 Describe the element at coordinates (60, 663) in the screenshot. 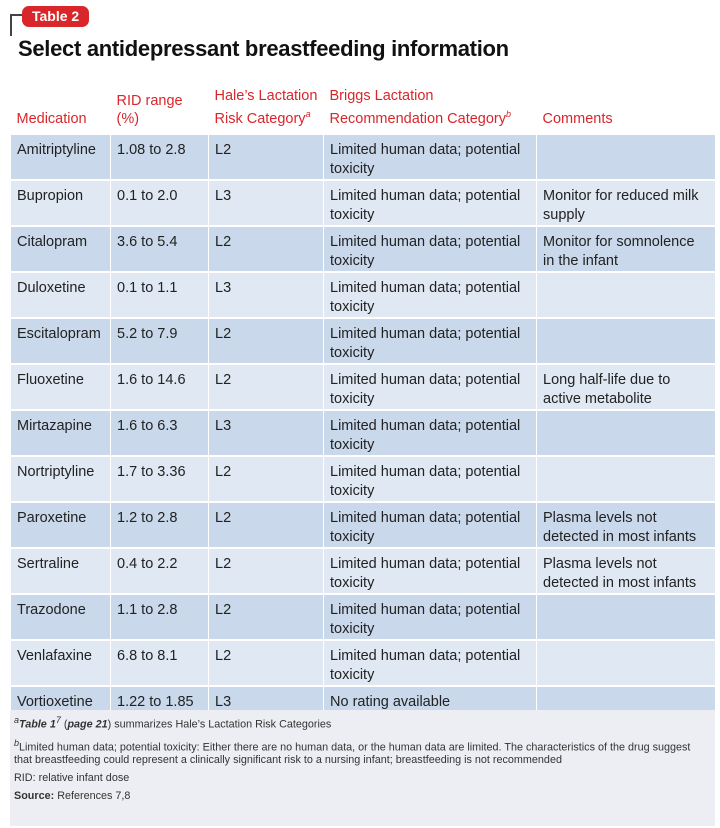

I see `table-cell: Venlafaxine` at that location.